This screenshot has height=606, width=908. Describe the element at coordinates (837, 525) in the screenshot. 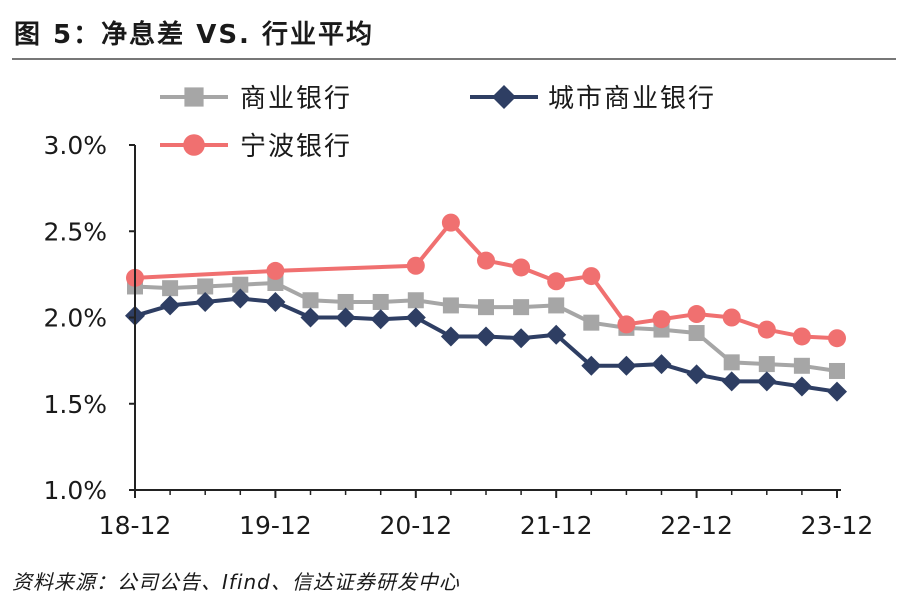

I see `x-tick-label: 23-12` at that location.